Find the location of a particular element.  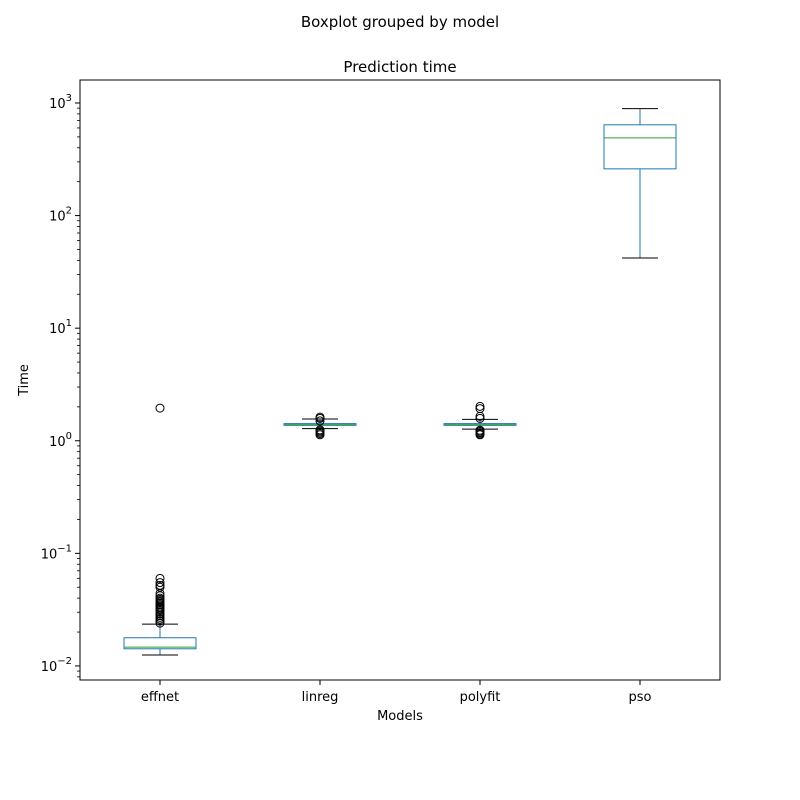

y-tick-label-5: 10³ is located at coordinates (60, 102).